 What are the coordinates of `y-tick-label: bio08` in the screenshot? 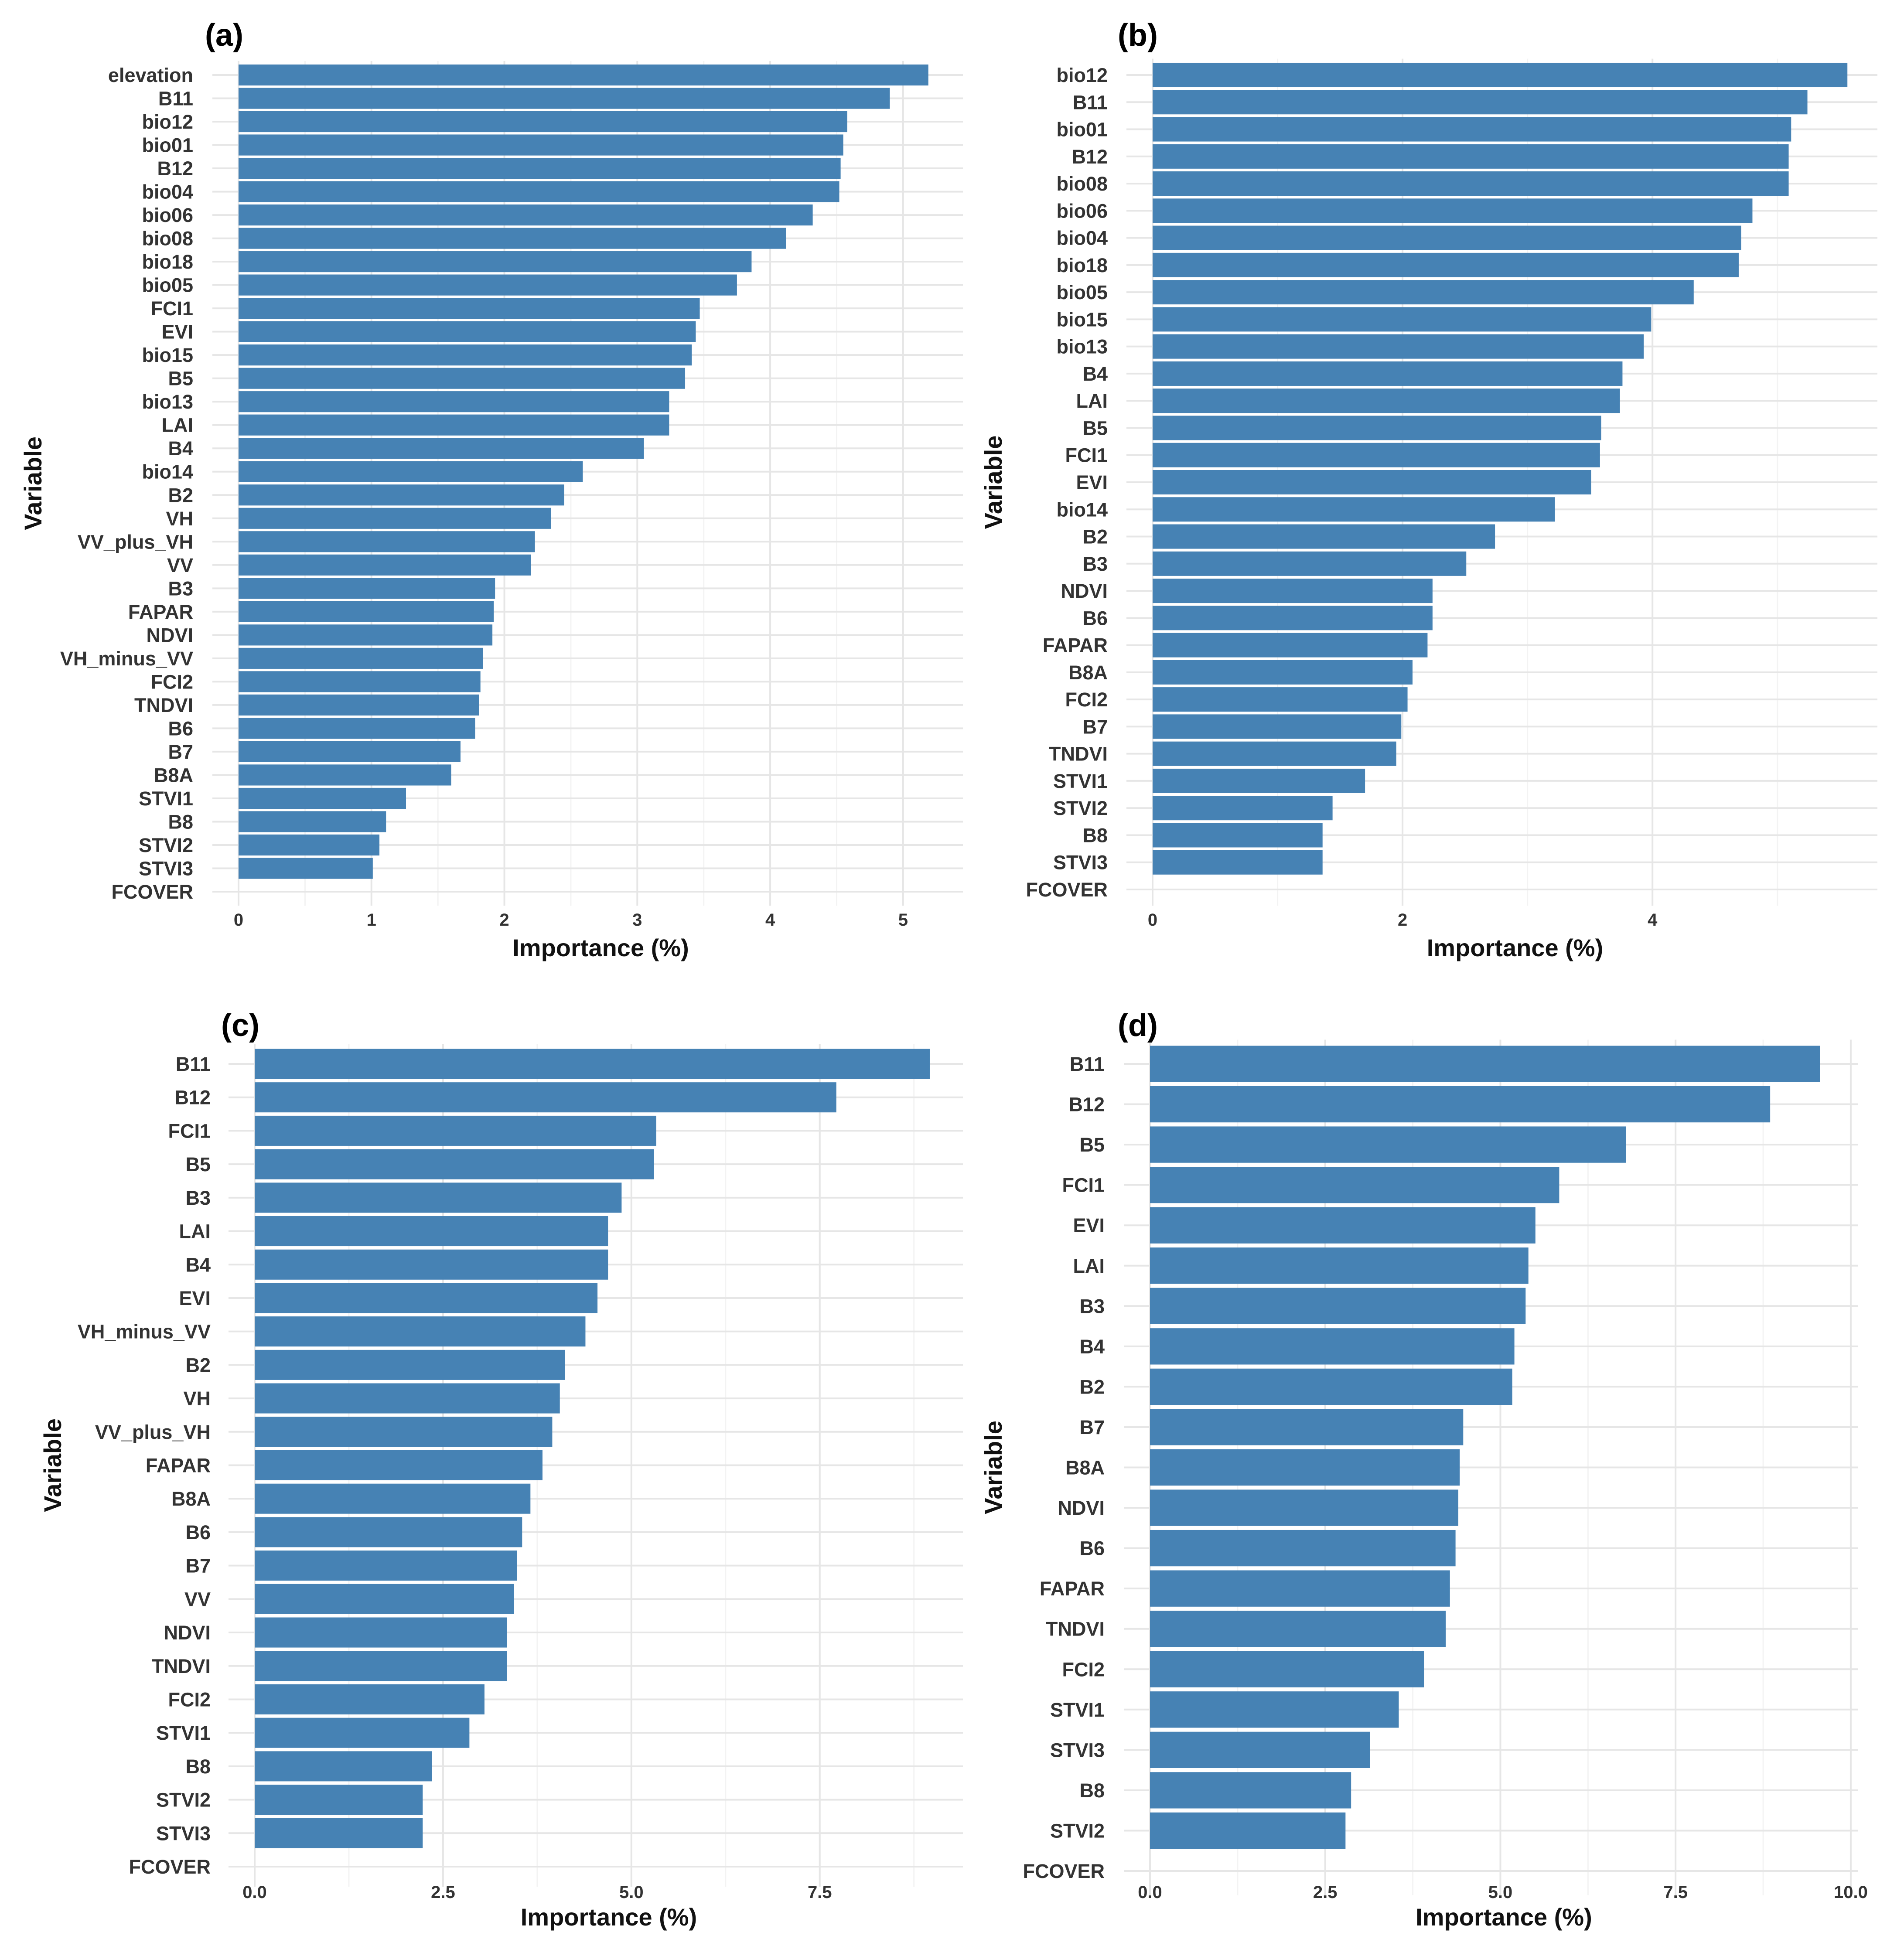 It's located at (167, 239).